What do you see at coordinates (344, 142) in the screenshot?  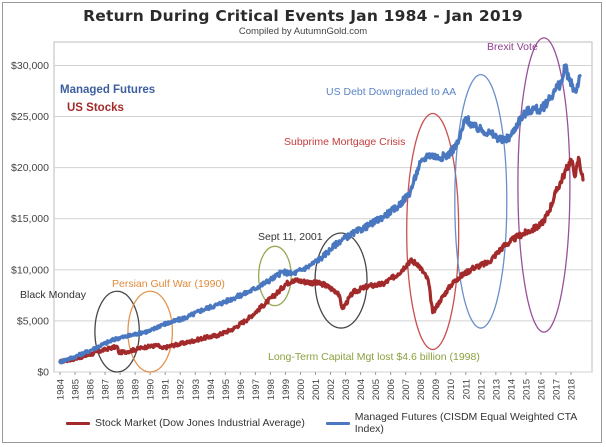 I see `annotation-subprime-crisis: Subprime Mortgage Crisis` at bounding box center [344, 142].